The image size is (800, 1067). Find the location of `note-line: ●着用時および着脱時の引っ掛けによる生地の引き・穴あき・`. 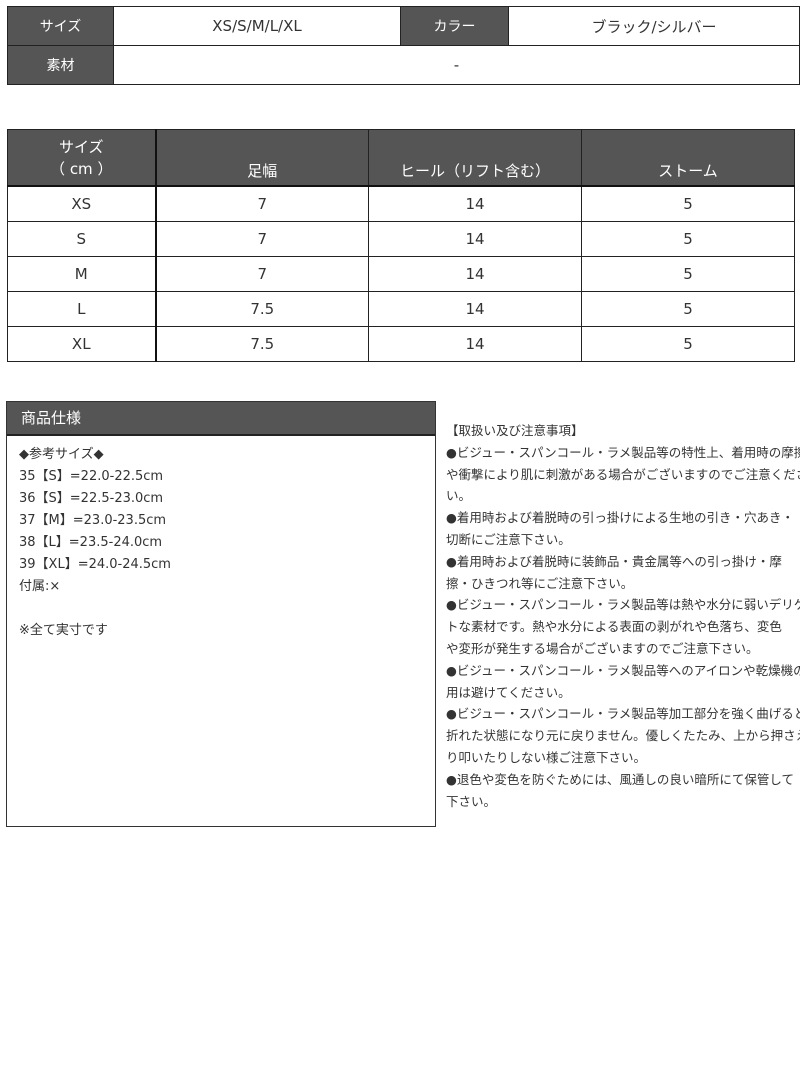

note-line: ●着用時および着脱時の引っ掛けによる生地の引き・穴あき・ is located at coordinates (620, 518).